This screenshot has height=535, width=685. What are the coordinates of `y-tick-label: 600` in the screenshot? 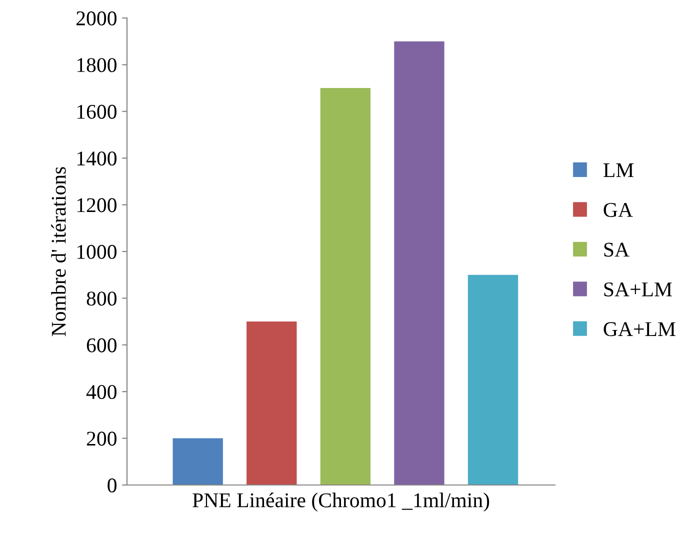 It's located at (101, 345).